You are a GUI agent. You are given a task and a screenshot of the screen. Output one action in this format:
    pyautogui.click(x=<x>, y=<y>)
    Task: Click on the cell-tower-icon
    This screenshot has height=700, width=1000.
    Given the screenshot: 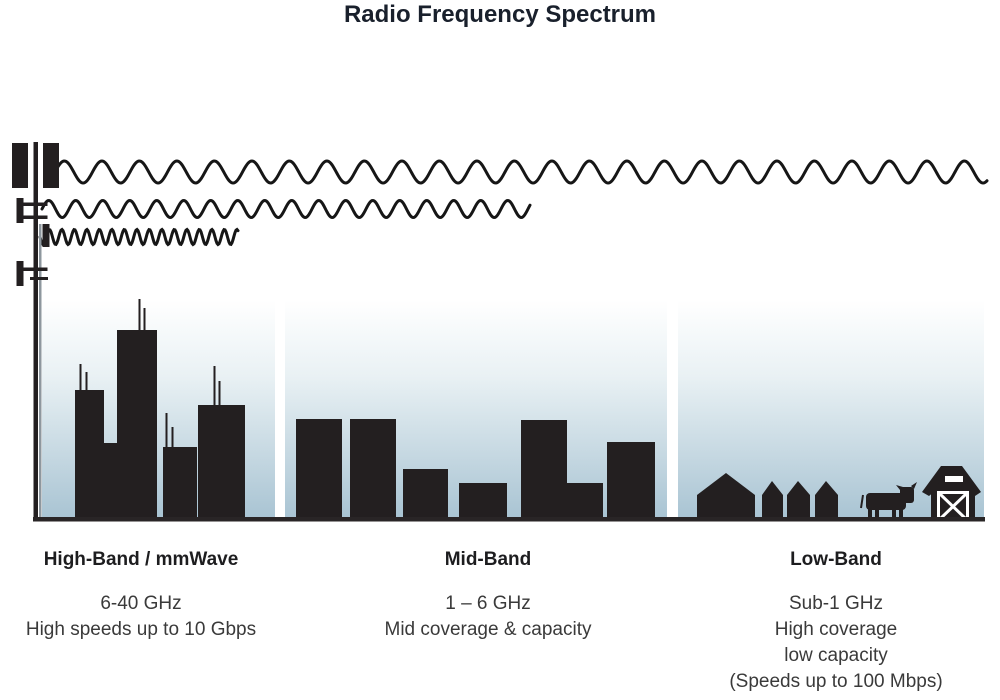 What is the action you would take?
    pyautogui.click(x=35, y=330)
    